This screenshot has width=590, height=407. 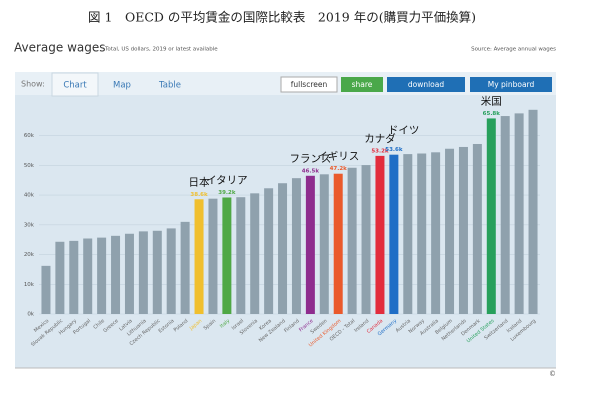 What do you see at coordinates (122, 86) in the screenshot?
I see `tab: Map` at bounding box center [122, 86].